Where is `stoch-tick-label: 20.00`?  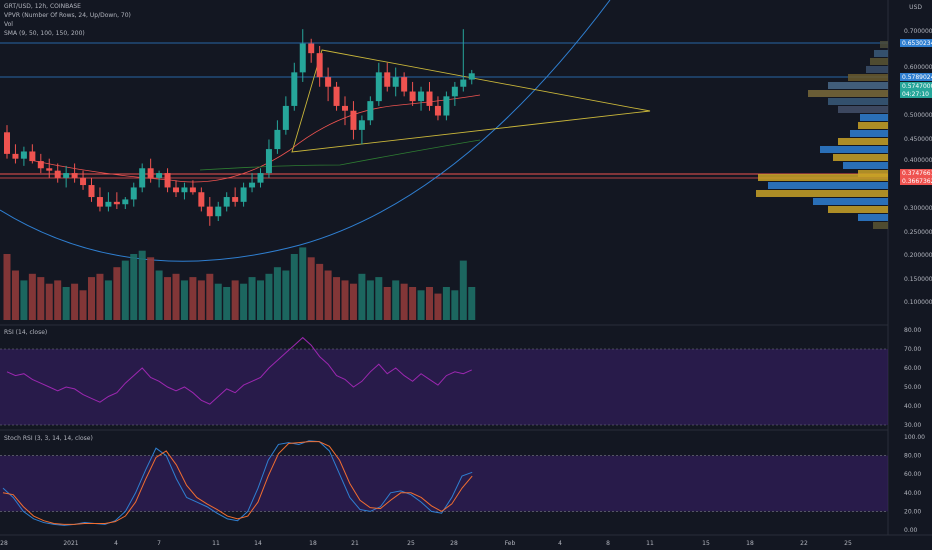 stoch-tick-label: 20.00 is located at coordinates (912, 511).